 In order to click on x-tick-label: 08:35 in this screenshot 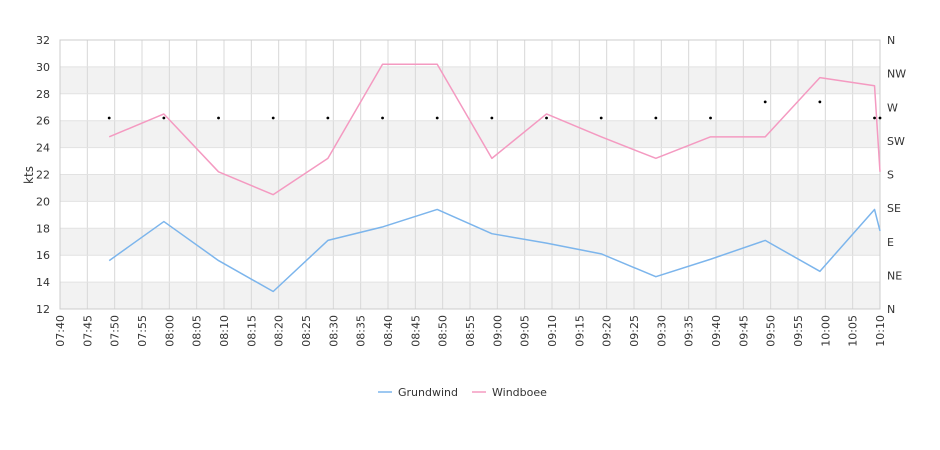, I will do `click(361, 331)`.